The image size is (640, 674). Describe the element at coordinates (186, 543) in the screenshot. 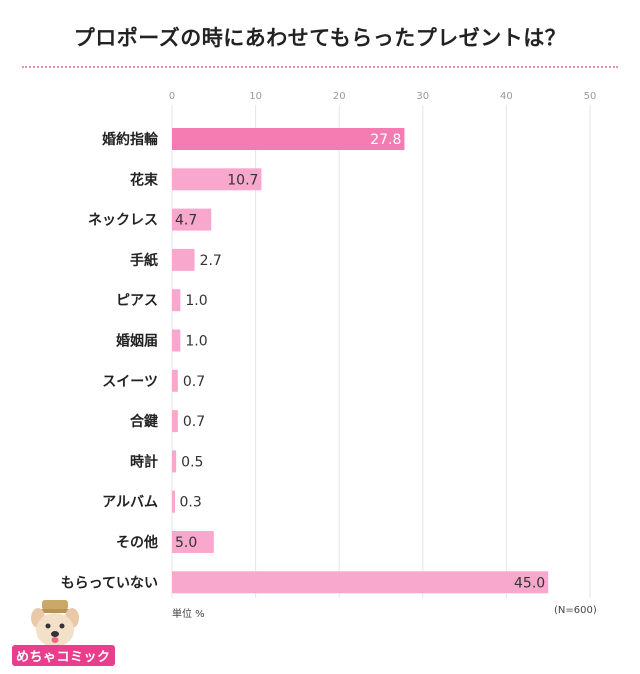

I see `data-label: 5.0` at that location.